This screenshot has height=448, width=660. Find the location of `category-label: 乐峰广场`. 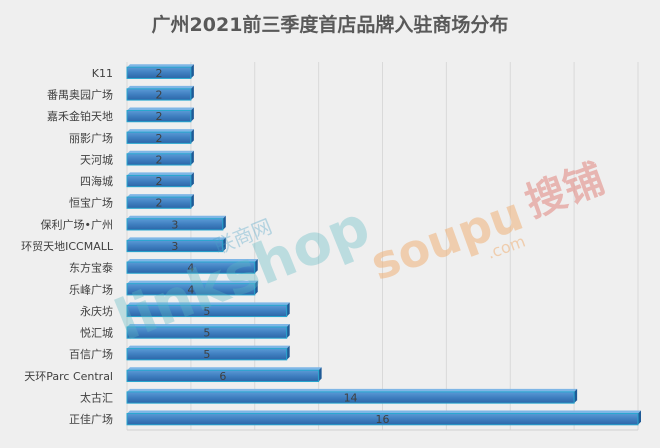

category-label: 乐峰广场 is located at coordinates (91, 289).